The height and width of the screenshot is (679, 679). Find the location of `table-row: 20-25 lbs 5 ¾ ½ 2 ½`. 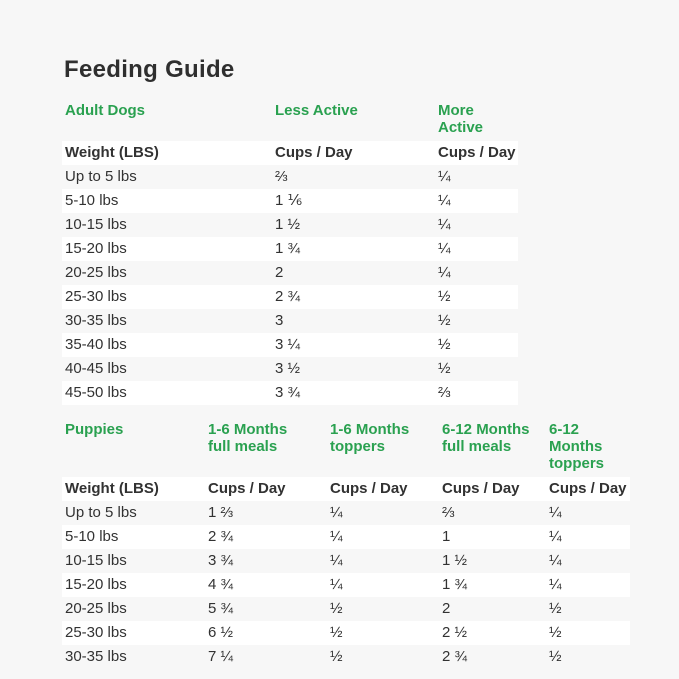

table-row: 20-25 lbs 5 ¾ ½ 2 ½ is located at coordinates (346, 609).